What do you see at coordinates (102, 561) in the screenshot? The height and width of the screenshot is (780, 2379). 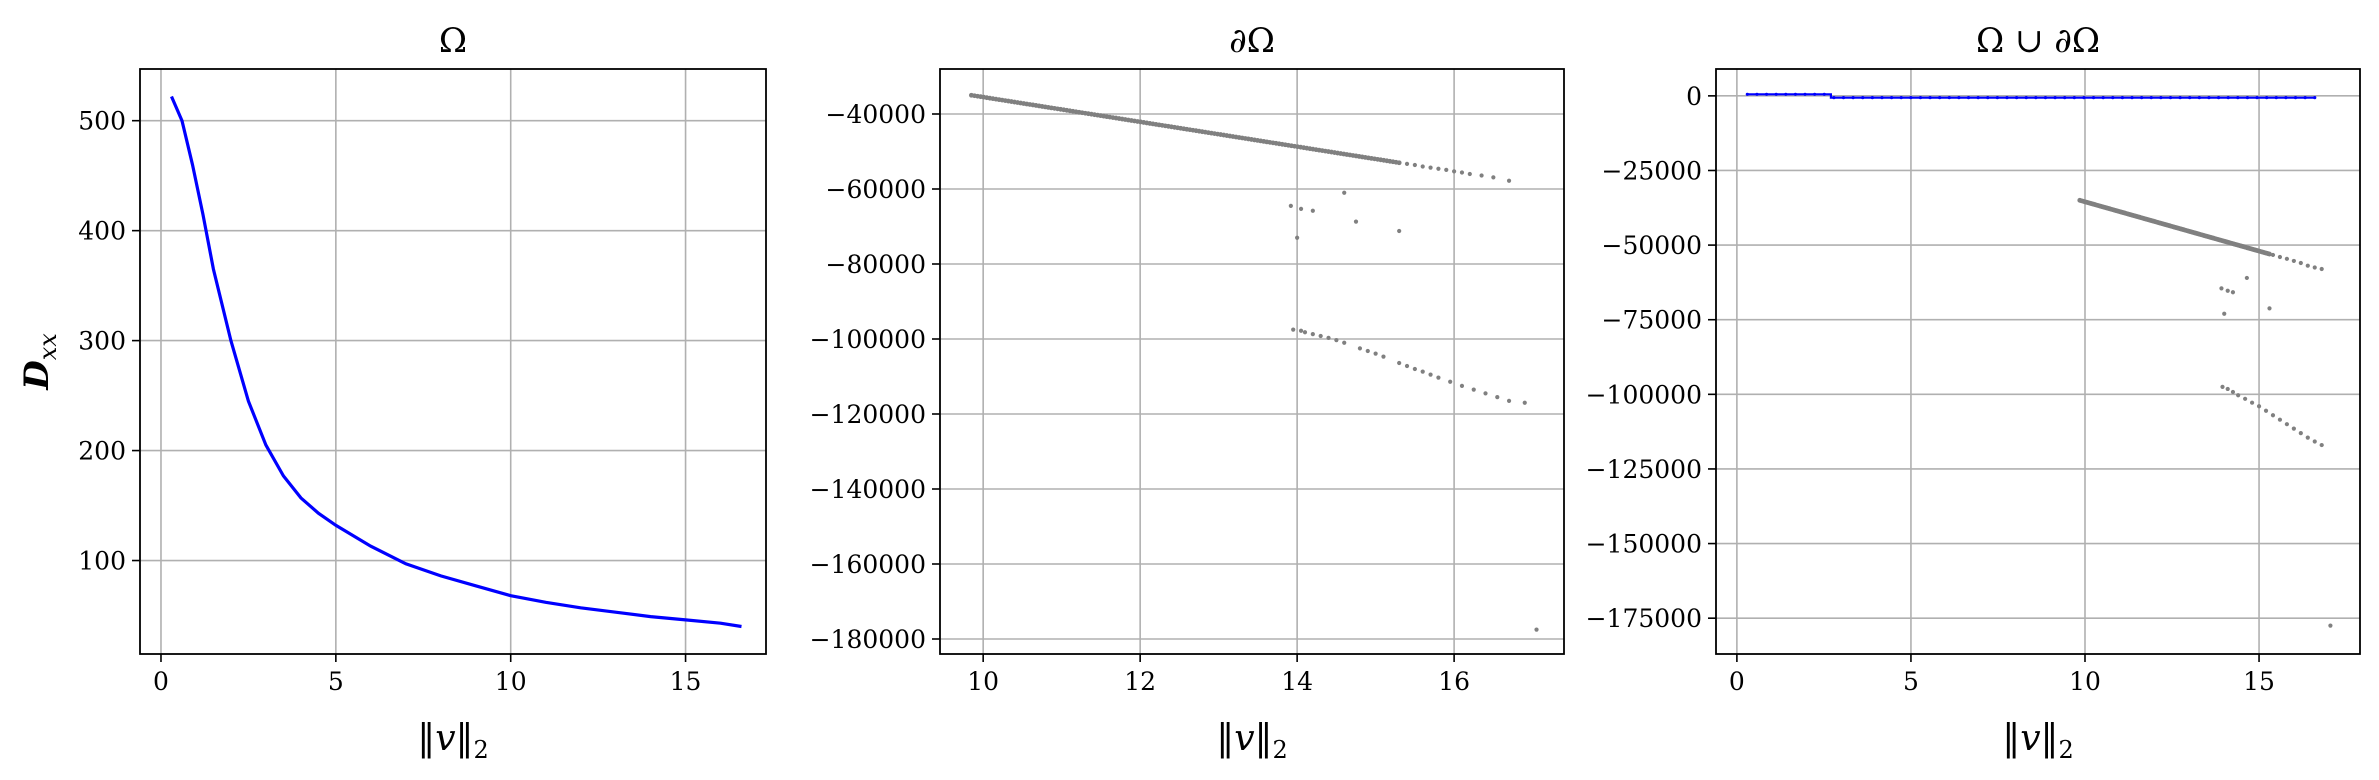 I see `y-tick-label: 100` at bounding box center [102, 561].